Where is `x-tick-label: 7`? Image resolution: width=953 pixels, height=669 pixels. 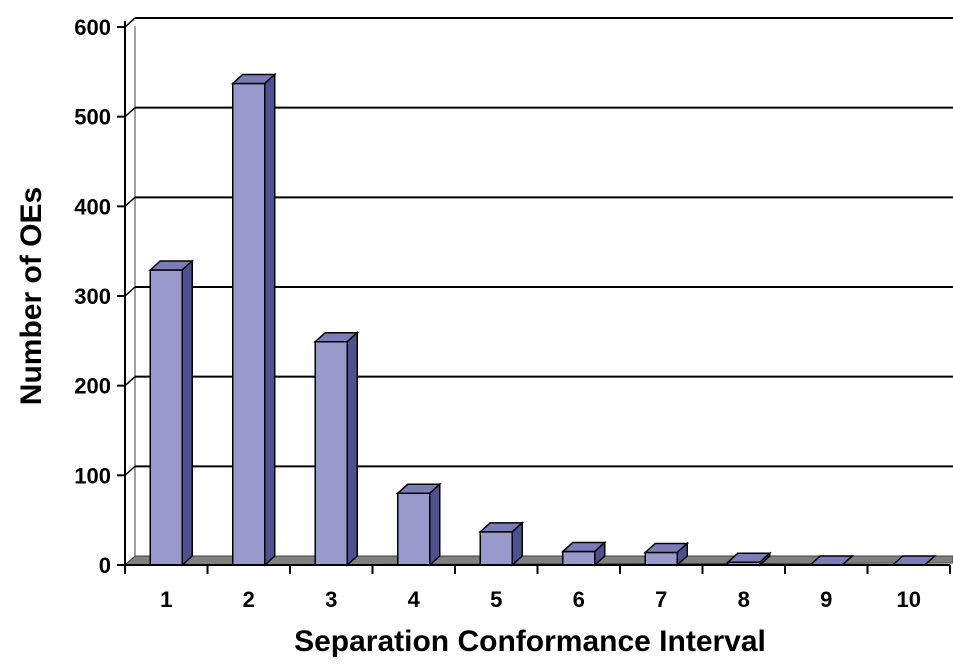
x-tick-label: 7 is located at coordinates (661, 599).